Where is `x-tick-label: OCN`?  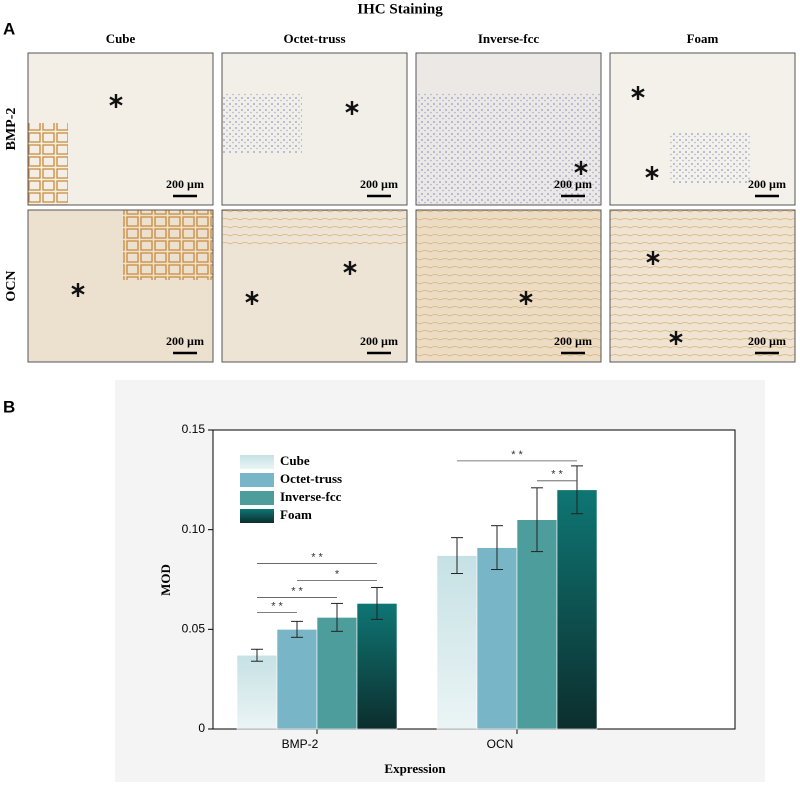
x-tick-label: OCN is located at coordinates (500, 744).